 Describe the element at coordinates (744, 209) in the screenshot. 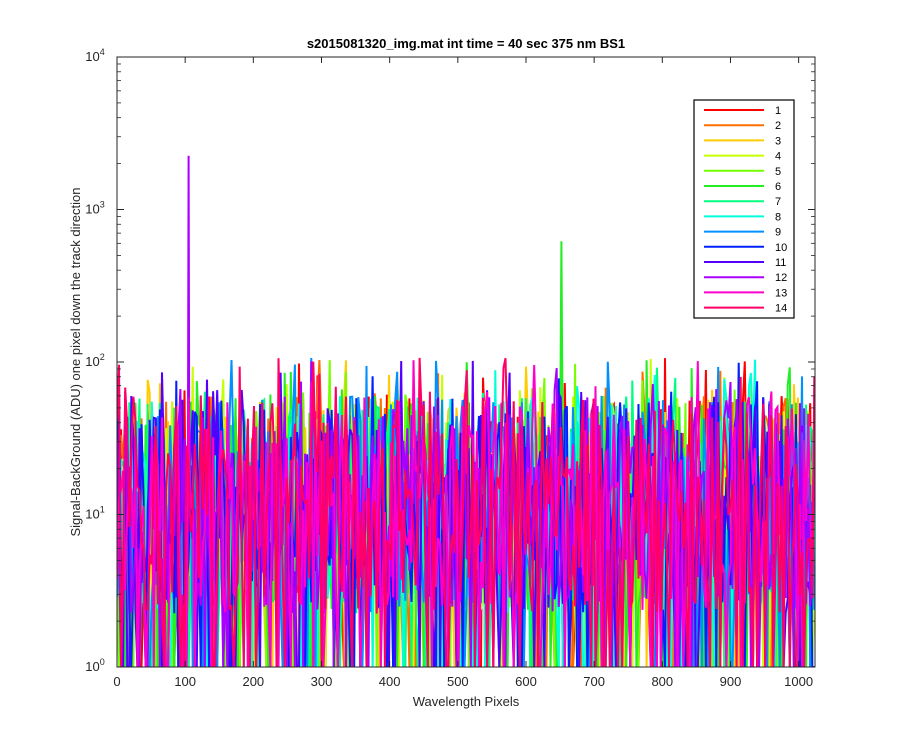

I see `legend-box` at that location.